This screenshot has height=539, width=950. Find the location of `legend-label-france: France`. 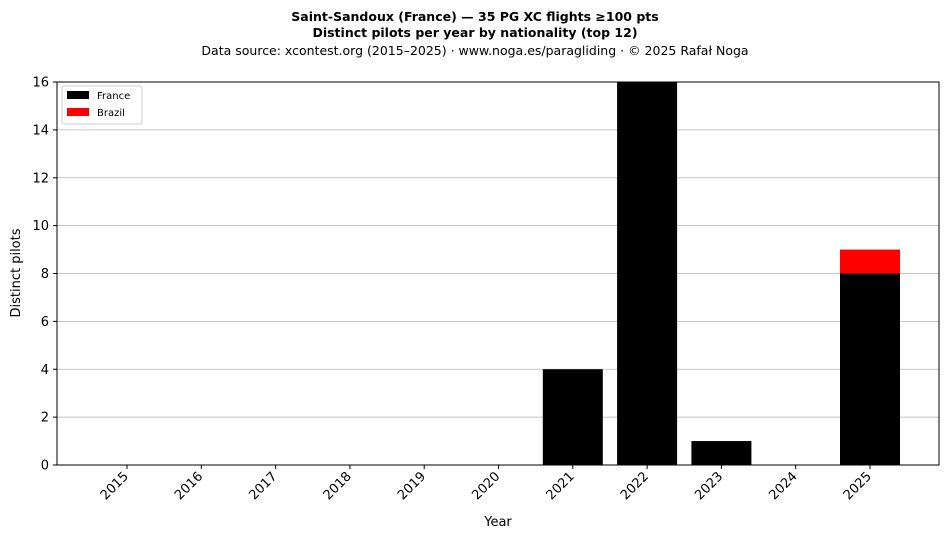

legend-label-france: France is located at coordinates (113, 96).